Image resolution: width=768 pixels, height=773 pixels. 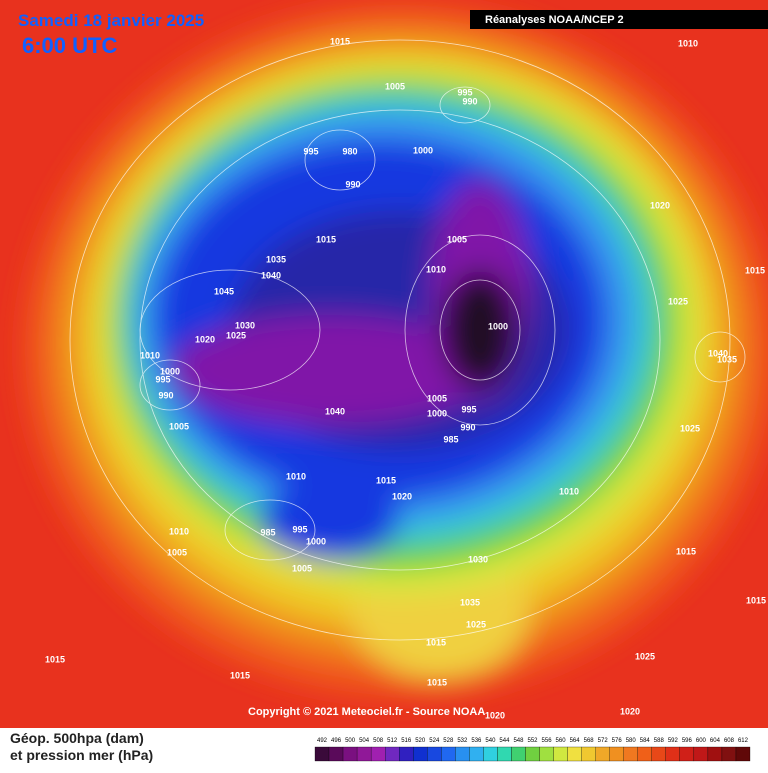 I want to click on scale-label: 536, so click(x=476, y=741).